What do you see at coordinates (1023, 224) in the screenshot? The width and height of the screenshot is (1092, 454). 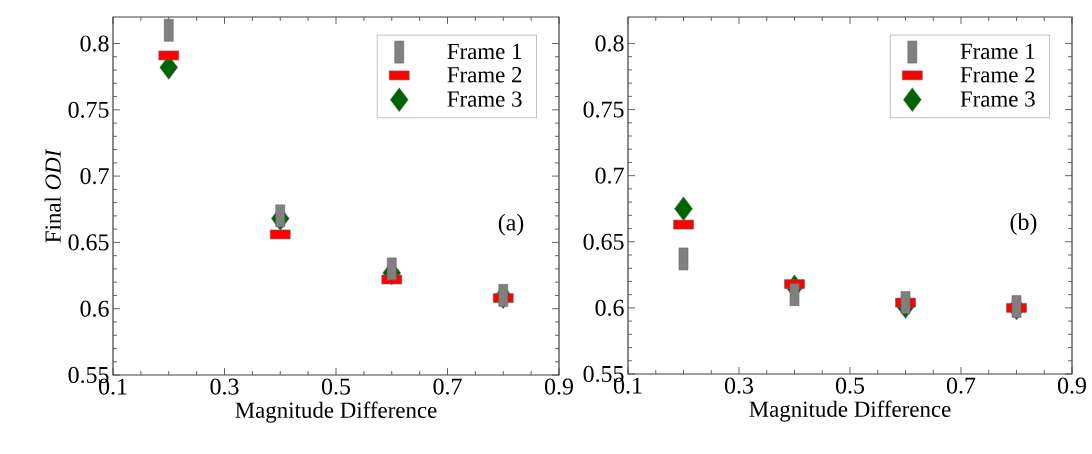 I see `annotation: (b)` at bounding box center [1023, 224].